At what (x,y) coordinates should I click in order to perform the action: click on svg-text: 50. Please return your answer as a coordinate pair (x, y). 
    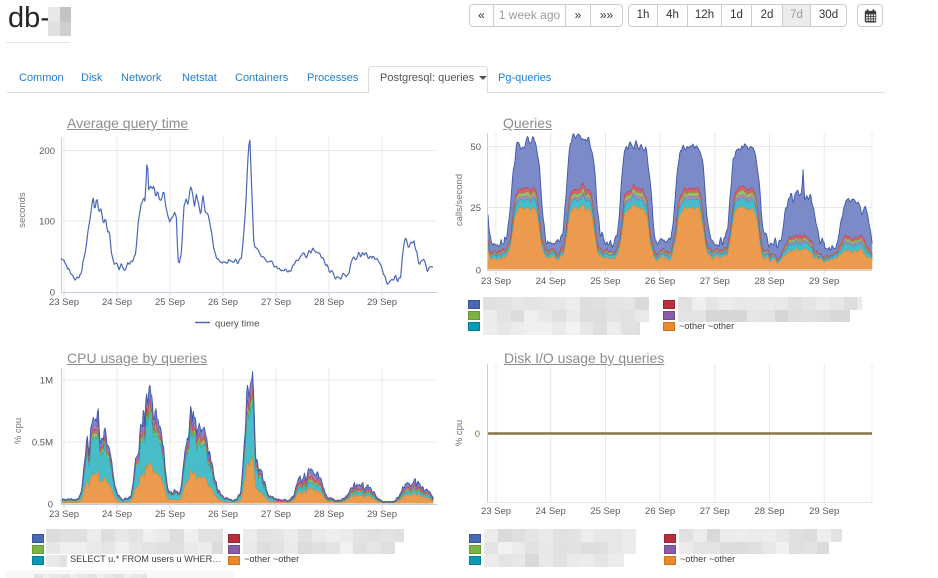
    Looking at the image, I should click on (475, 147).